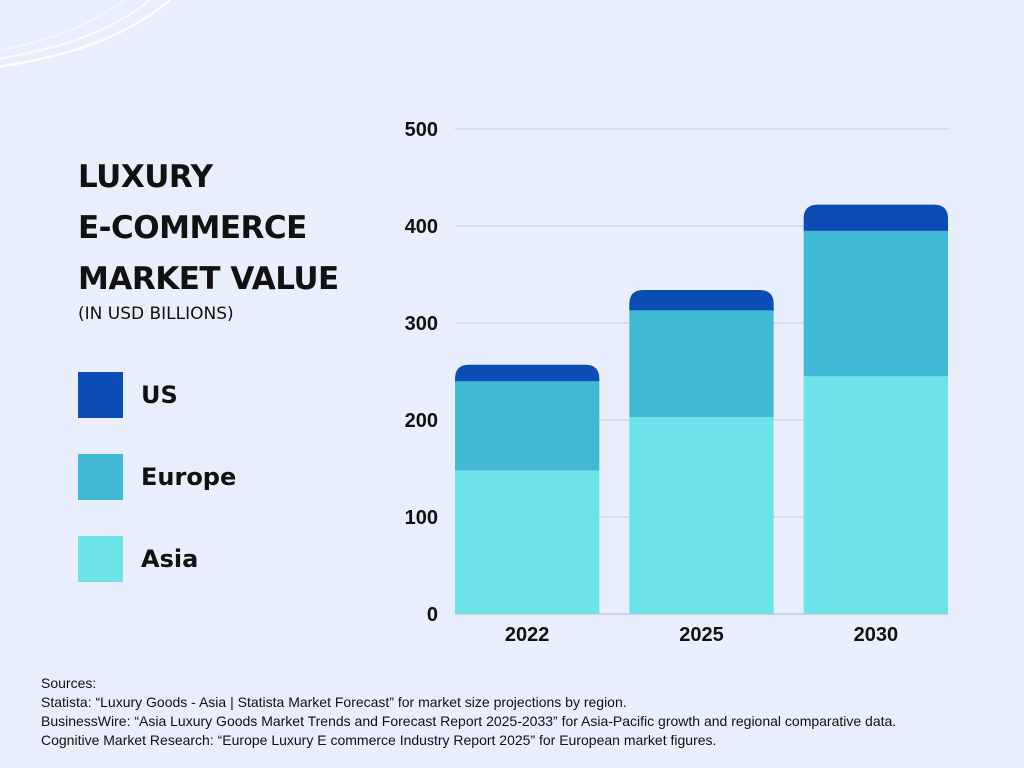 This screenshot has height=768, width=1024. I want to click on legend-item-asia: Asia, so click(157, 559).